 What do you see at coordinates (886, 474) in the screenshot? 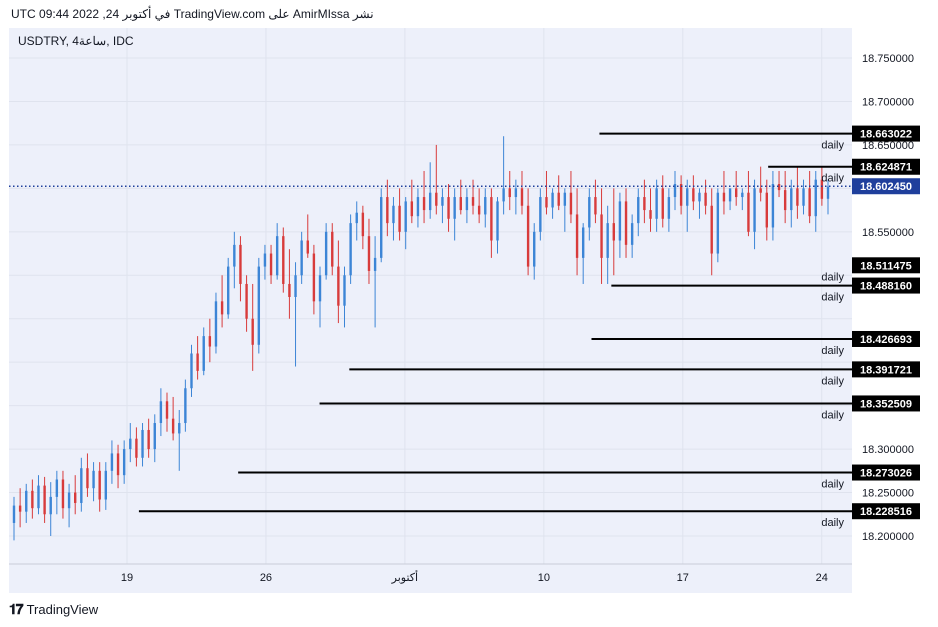
I see `level-price-label: 18.273026` at bounding box center [886, 474].